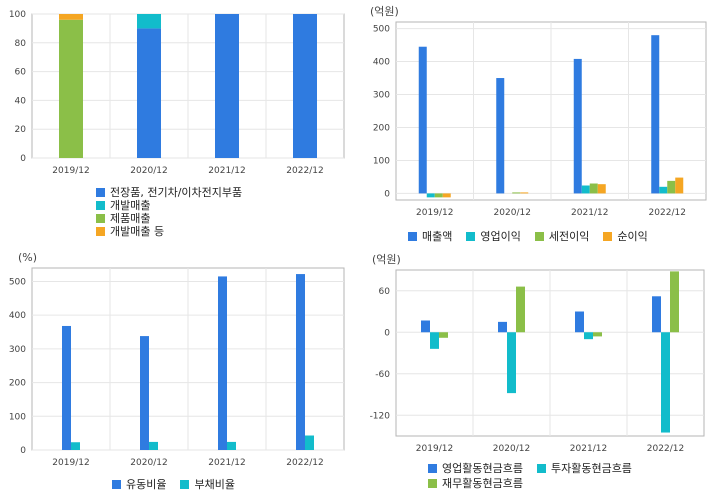  I want to click on income-unit-label: (억원), so click(384, 11).